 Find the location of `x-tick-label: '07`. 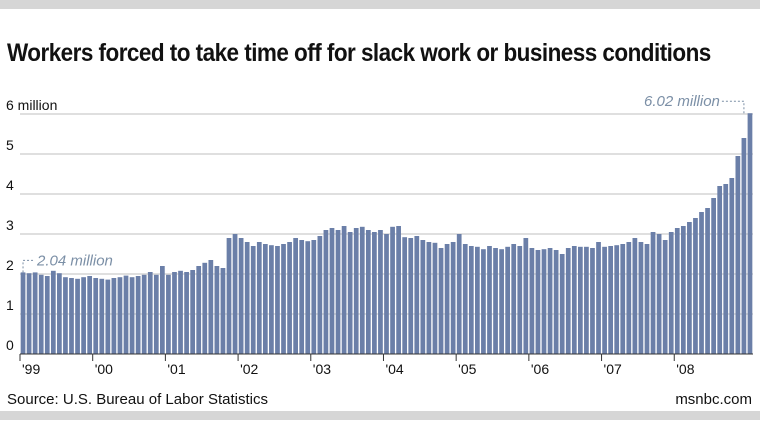

x-tick-label: '07 is located at coordinates (613, 369).